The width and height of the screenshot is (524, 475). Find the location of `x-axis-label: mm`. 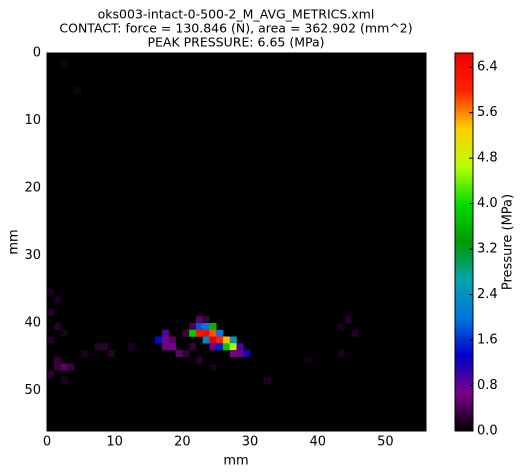

x-axis-label: mm is located at coordinates (235, 461).